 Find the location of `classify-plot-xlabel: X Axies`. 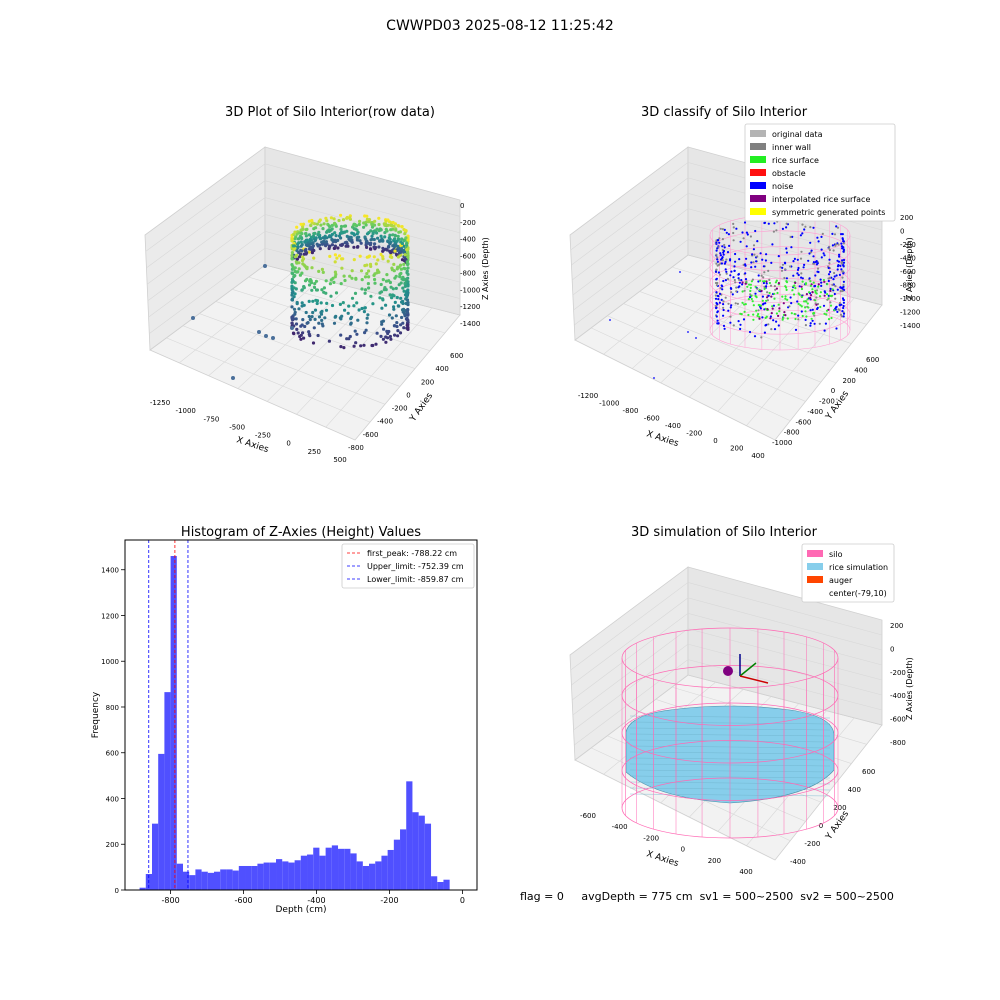

classify-plot-xlabel: X Axies is located at coordinates (662, 439).